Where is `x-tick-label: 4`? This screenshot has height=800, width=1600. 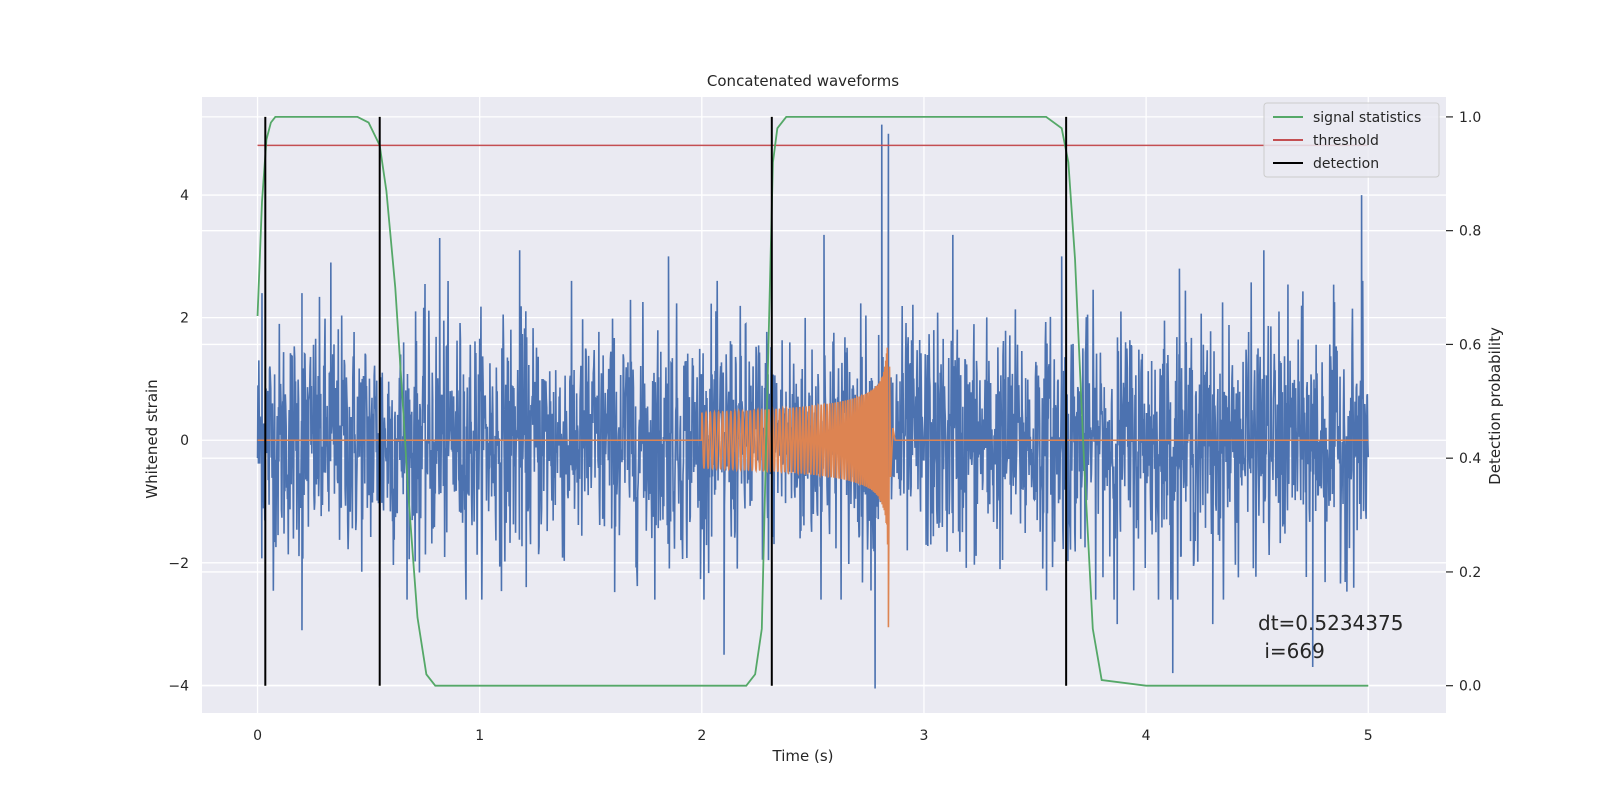
x-tick-label: 4 is located at coordinates (1146, 736).